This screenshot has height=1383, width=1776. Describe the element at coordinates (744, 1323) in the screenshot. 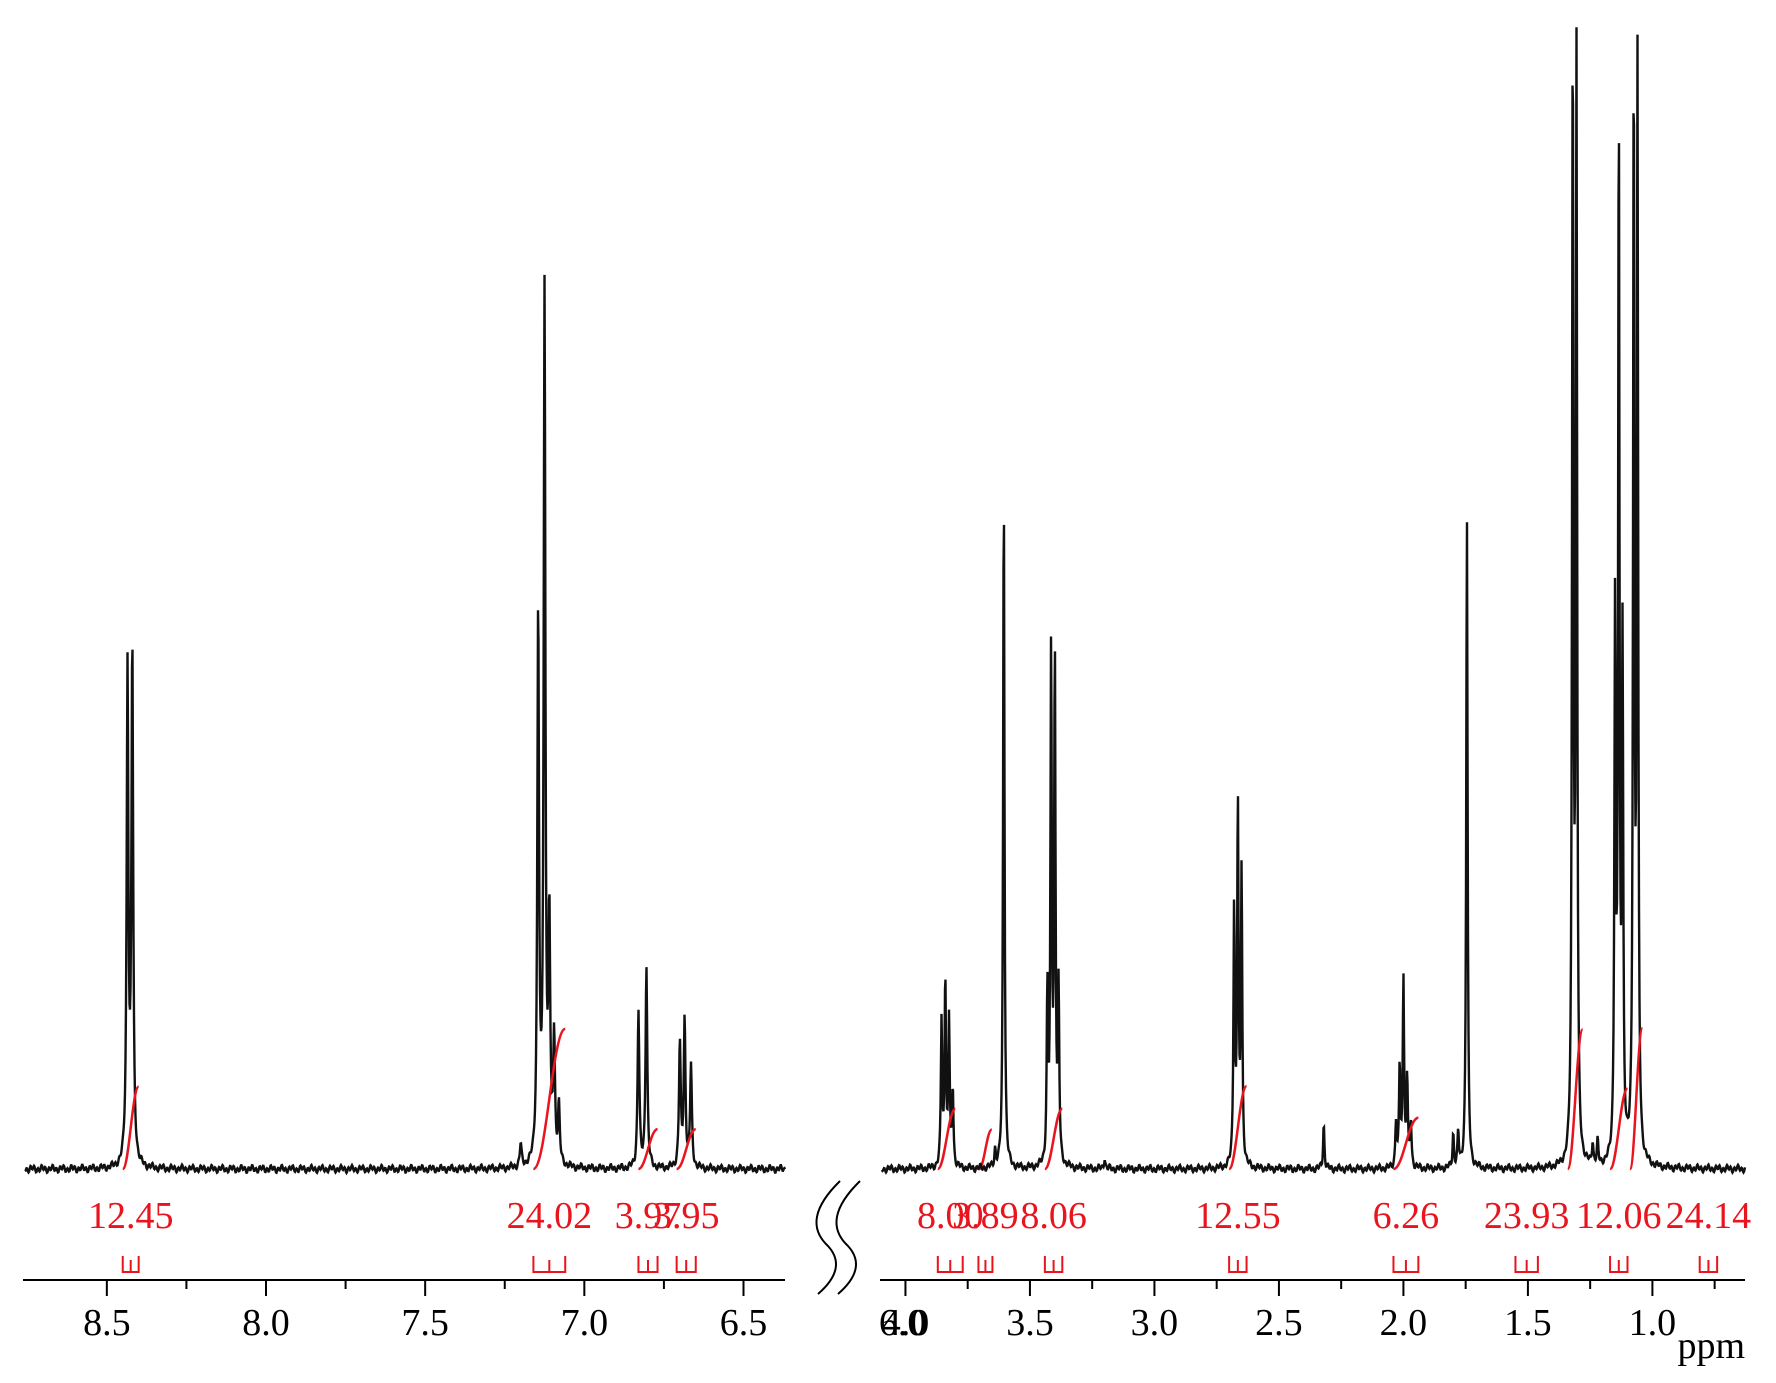

I see `x-tick-label: 6.5` at that location.